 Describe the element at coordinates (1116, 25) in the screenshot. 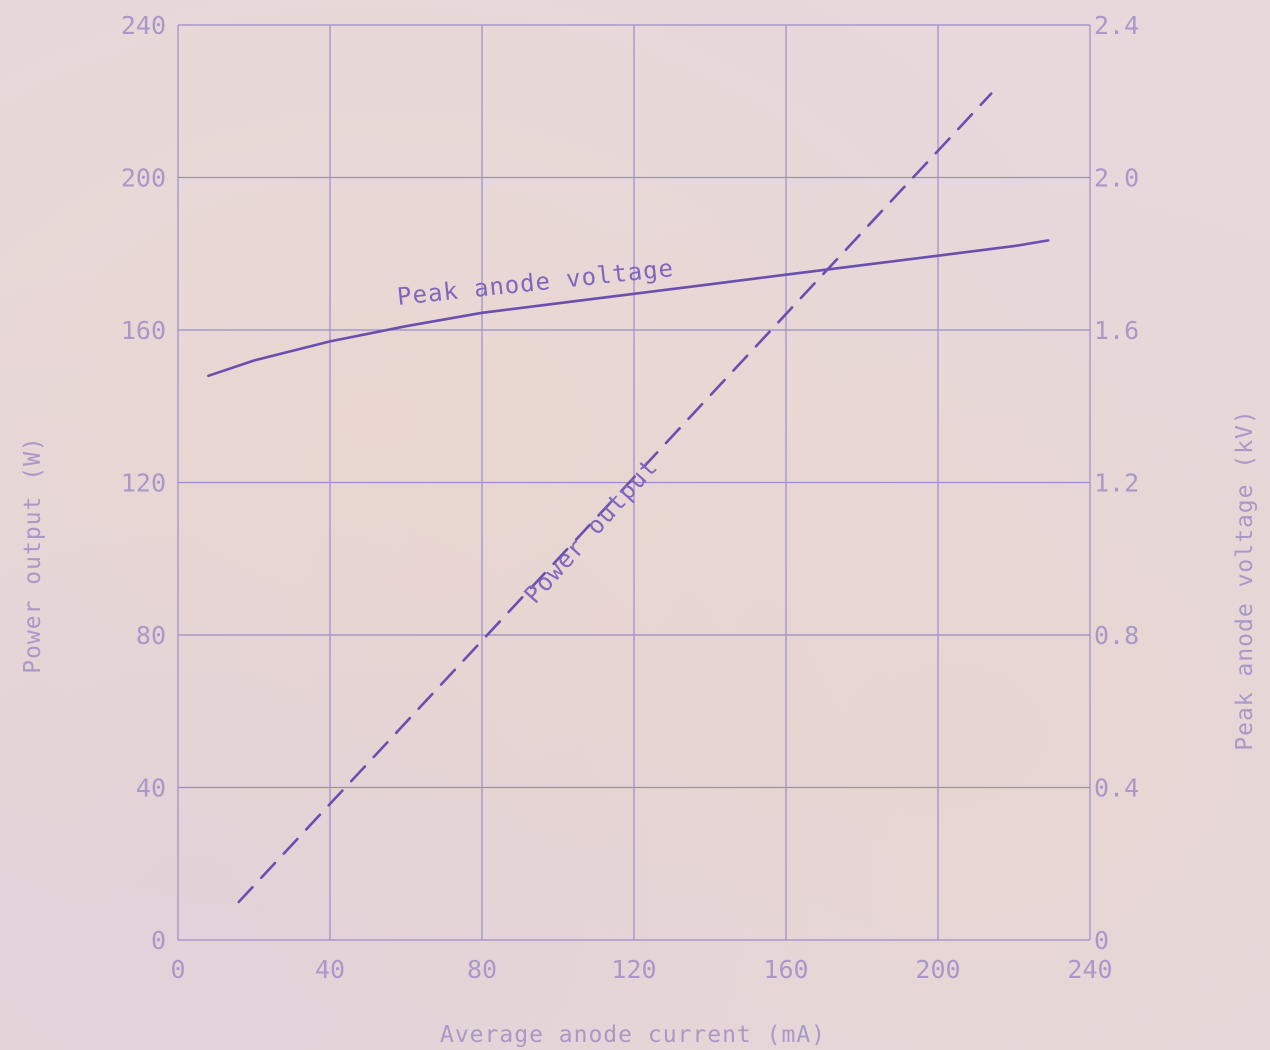

I see `y-right-tick-label: 2.4` at that location.